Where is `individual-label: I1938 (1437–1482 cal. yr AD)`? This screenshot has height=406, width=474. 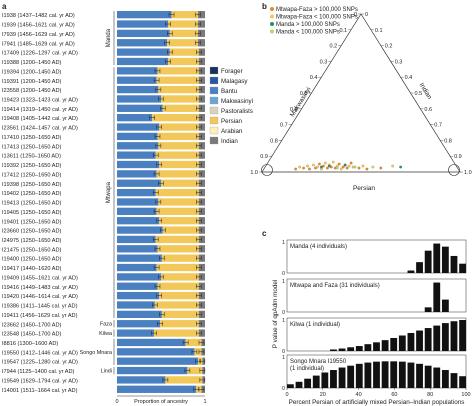 individual-label: I1938 (1437–1482 cal. yr AD) is located at coordinates (38, 16).